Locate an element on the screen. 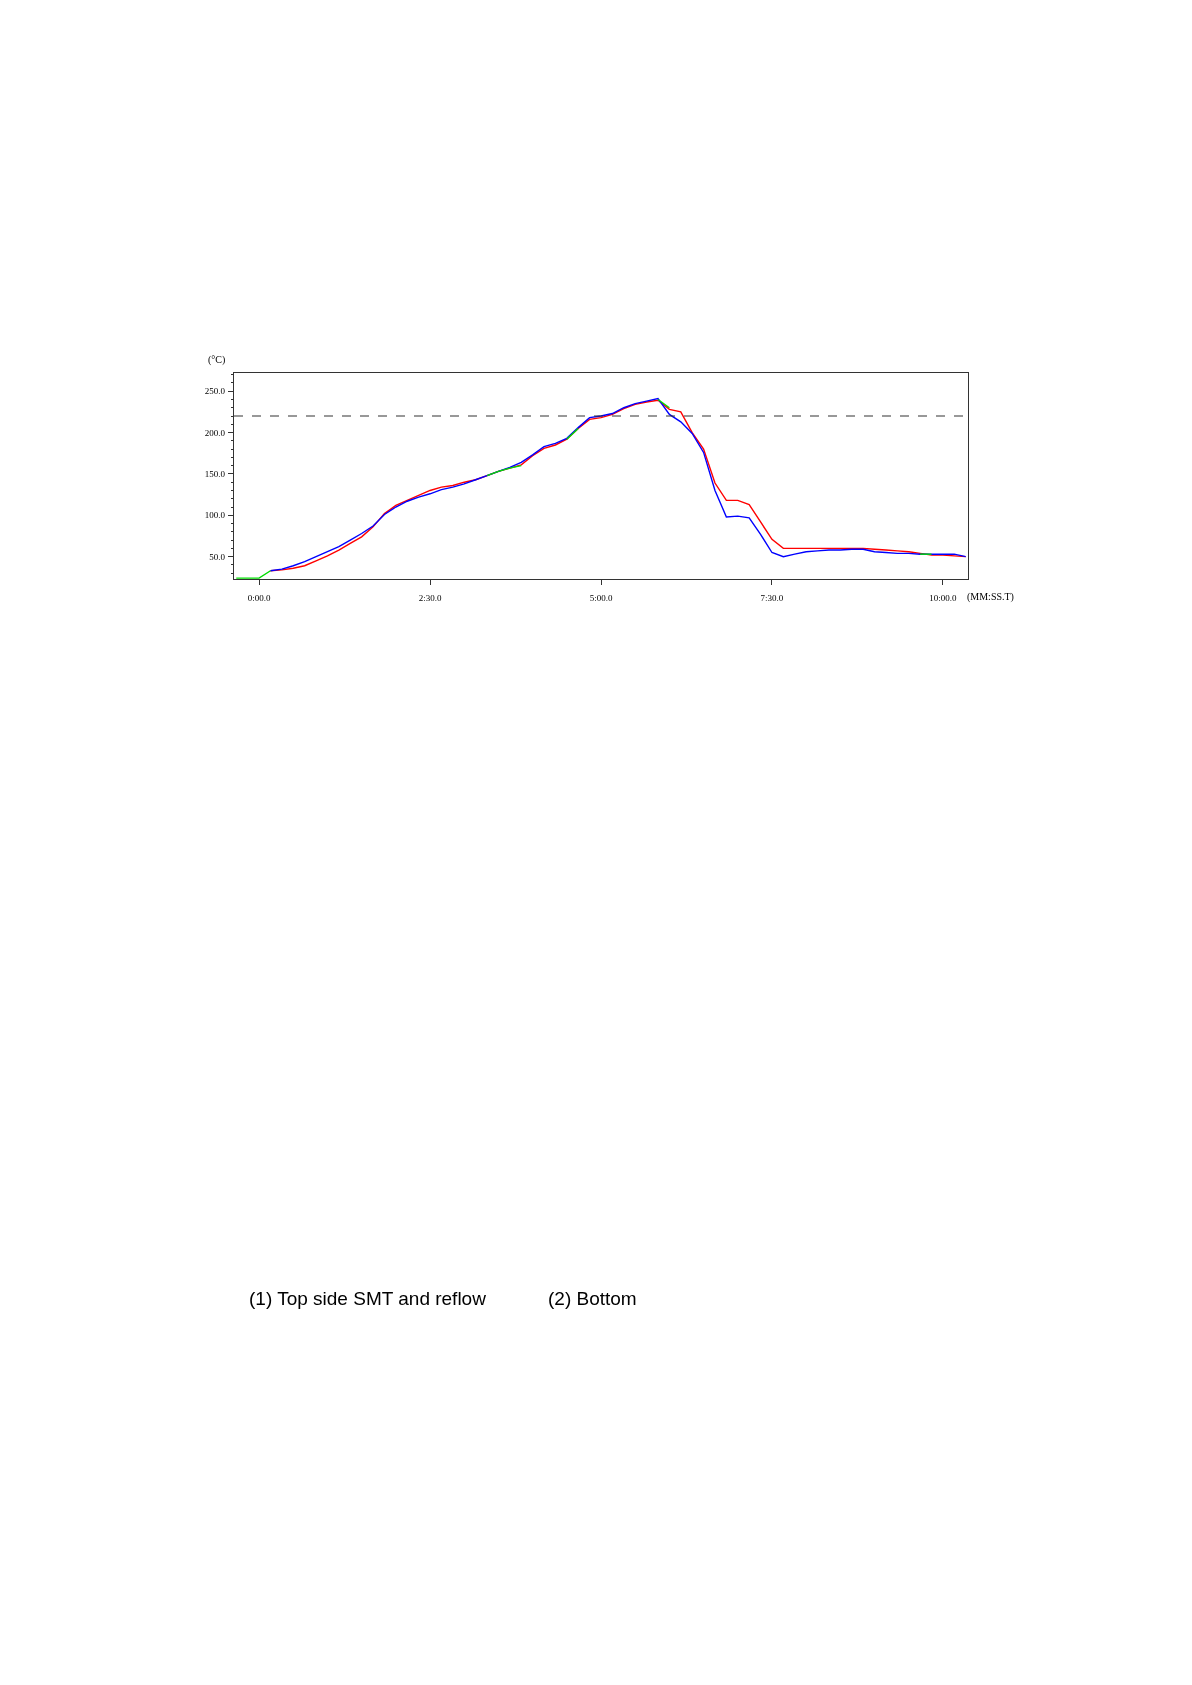 Image resolution: width=1192 pixels, height=1685 pixels. text: (2) Bottom is located at coordinates (592, 1298).